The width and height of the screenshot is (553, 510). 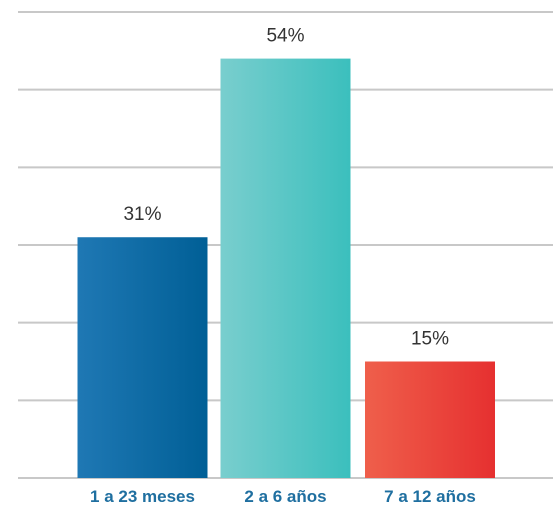 I want to click on category-label-2: 7 a 12 años, so click(x=430, y=496).